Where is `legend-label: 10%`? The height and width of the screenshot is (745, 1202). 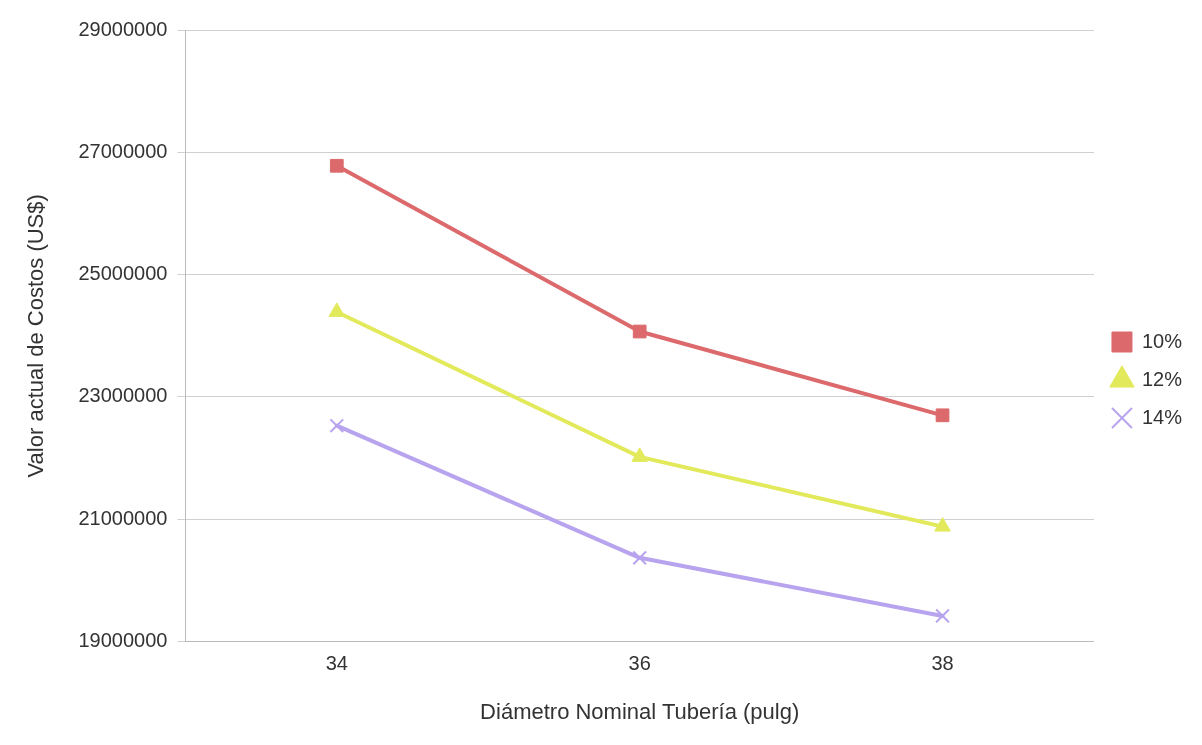 legend-label: 10% is located at coordinates (1162, 340).